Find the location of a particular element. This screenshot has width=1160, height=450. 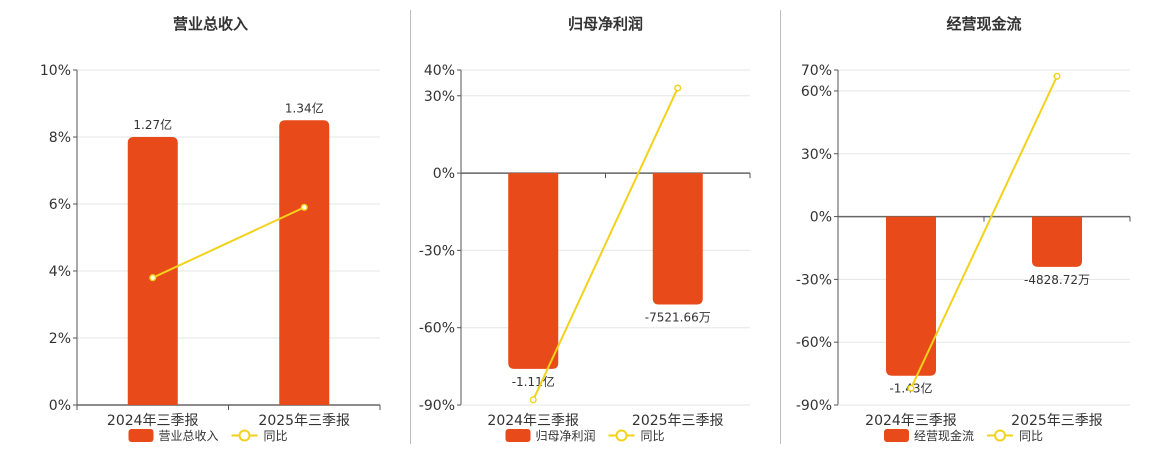

data-label: -7521.66万 is located at coordinates (678, 318).